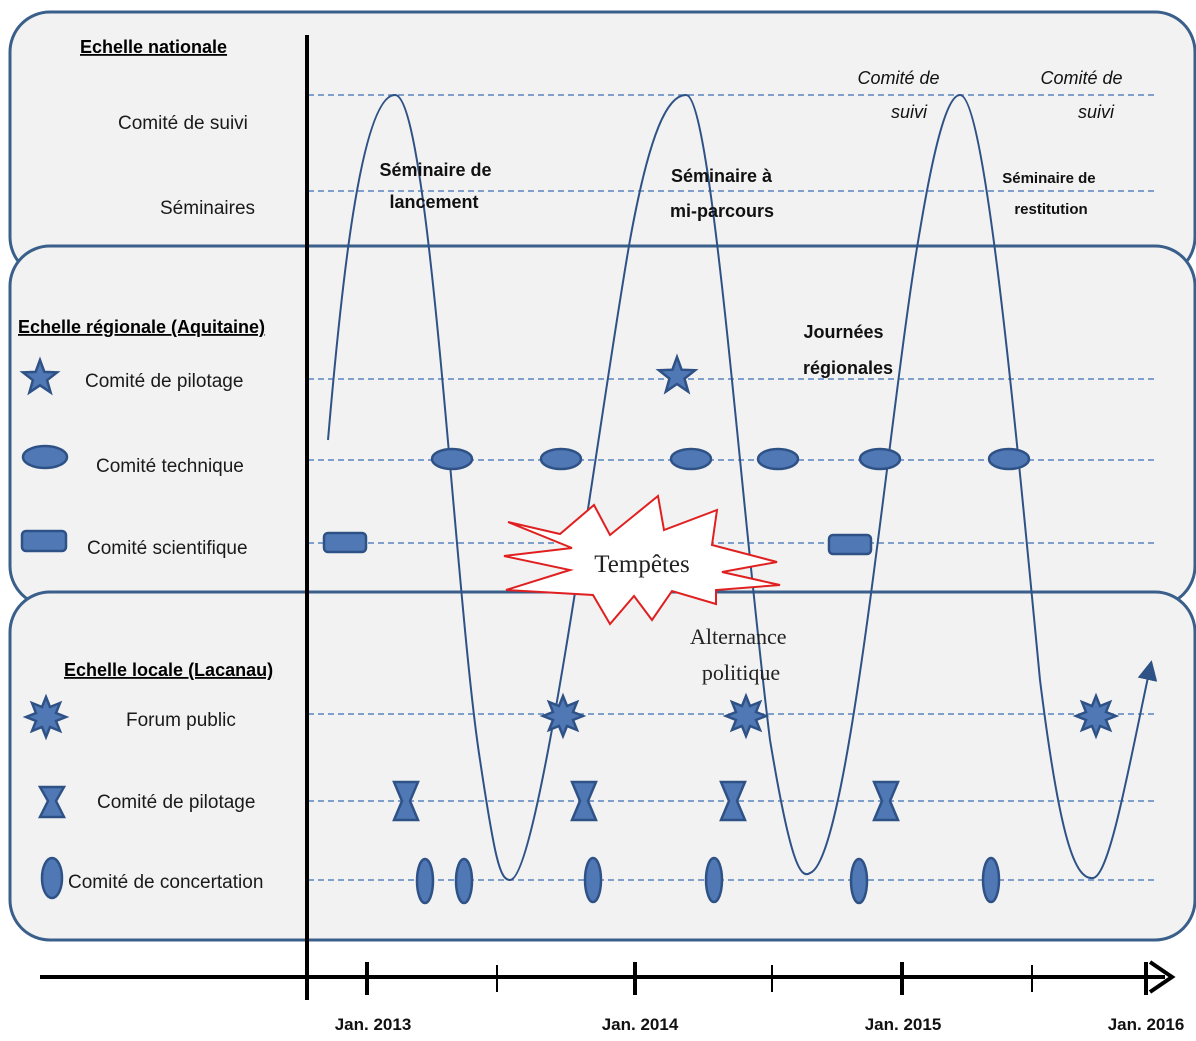 This screenshot has height=1041, width=1196. Describe the element at coordinates (167, 548) in the screenshot. I see `row-label-scientifique: Comité scientifique` at that location.